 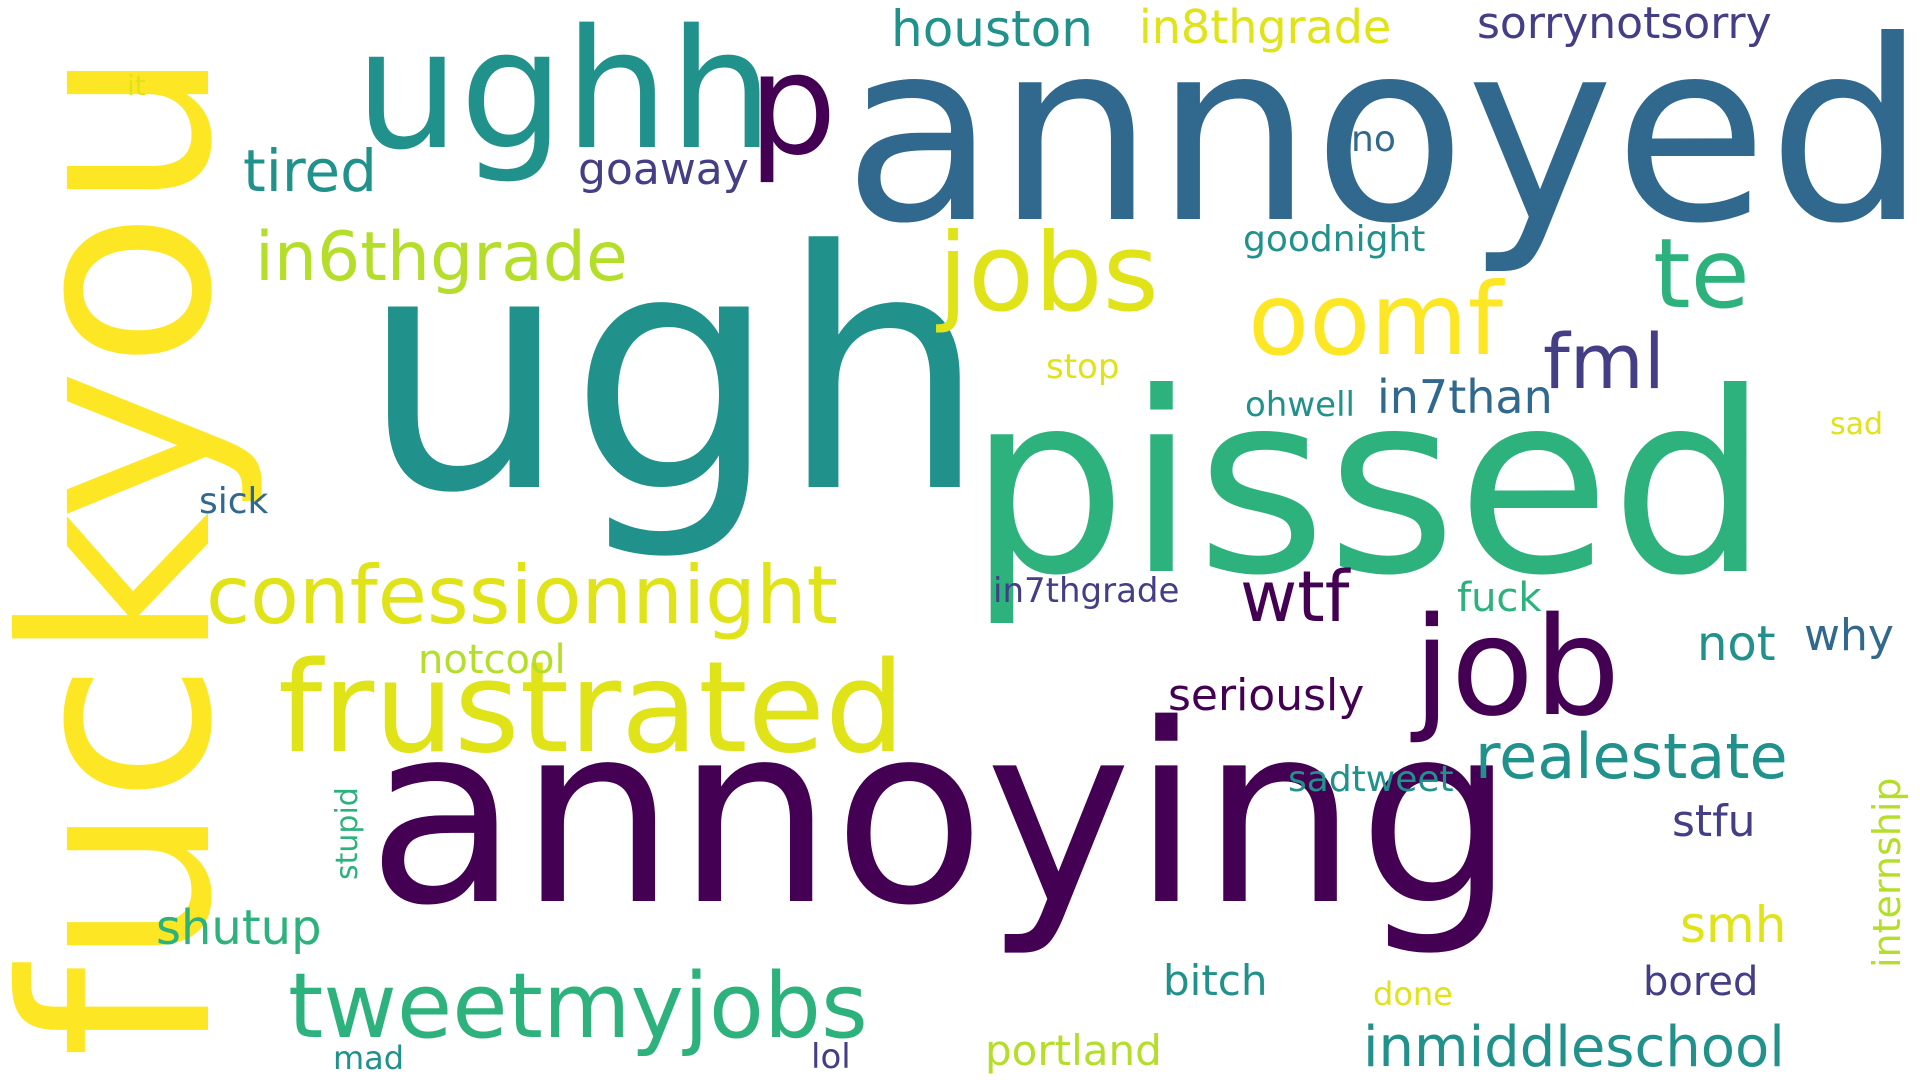 What do you see at coordinates (1701, 274) in the screenshot?
I see `word-te: te` at bounding box center [1701, 274].